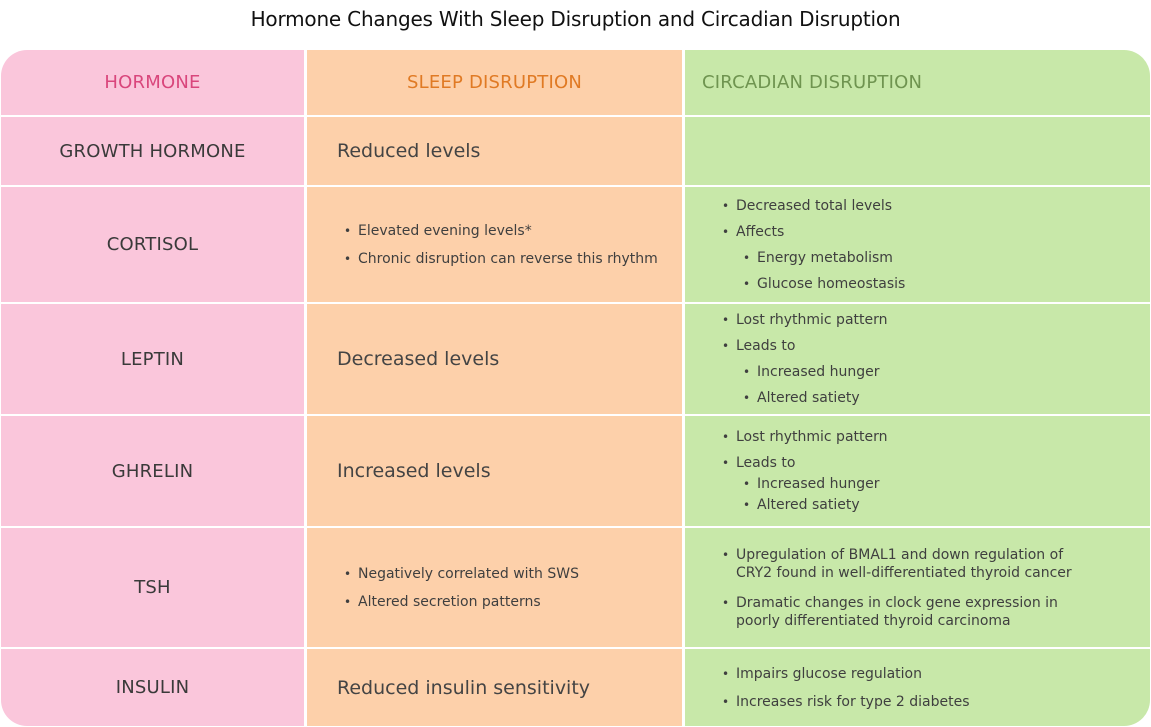 The width and height of the screenshot is (1151, 727). What do you see at coordinates (418, 359) in the screenshot?
I see `sleep-effect: Decreased levels` at bounding box center [418, 359].